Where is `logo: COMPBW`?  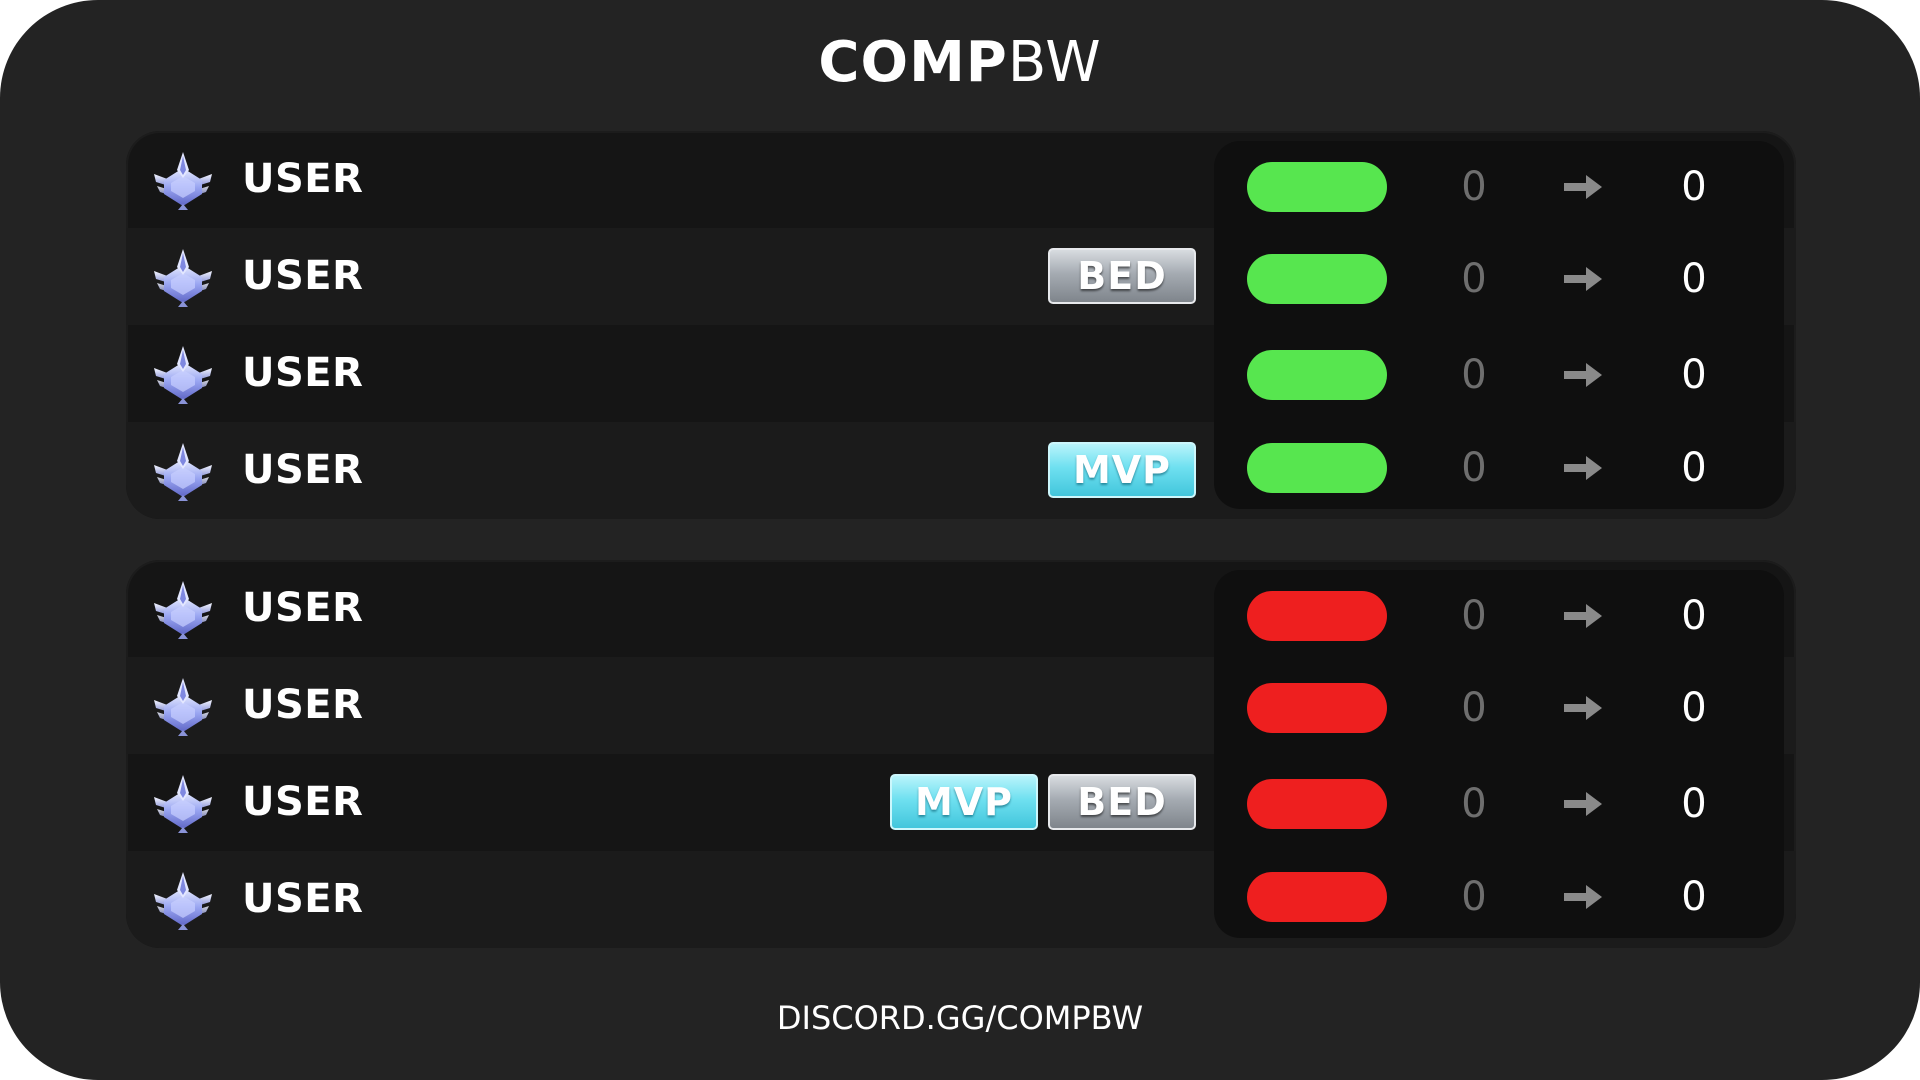
logo: COMPBW is located at coordinates (960, 63).